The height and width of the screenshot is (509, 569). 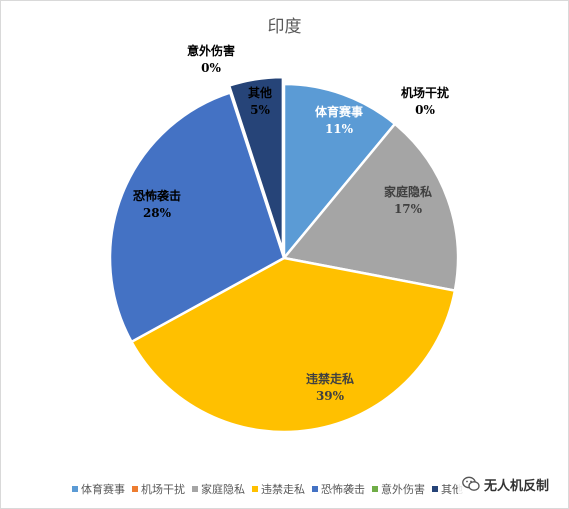 What do you see at coordinates (211, 59) in the screenshot?
I see `slice-label: 意外伤害 0%` at bounding box center [211, 59].